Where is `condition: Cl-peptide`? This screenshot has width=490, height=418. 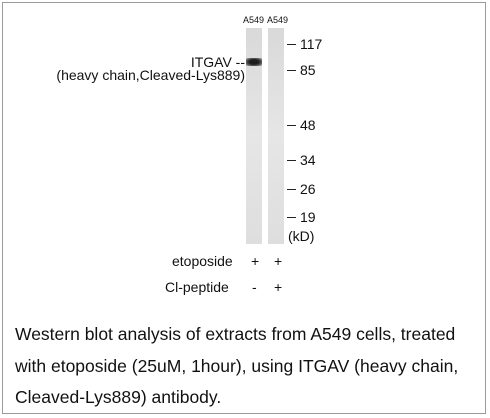 condition: Cl-peptide is located at coordinates (197, 287).